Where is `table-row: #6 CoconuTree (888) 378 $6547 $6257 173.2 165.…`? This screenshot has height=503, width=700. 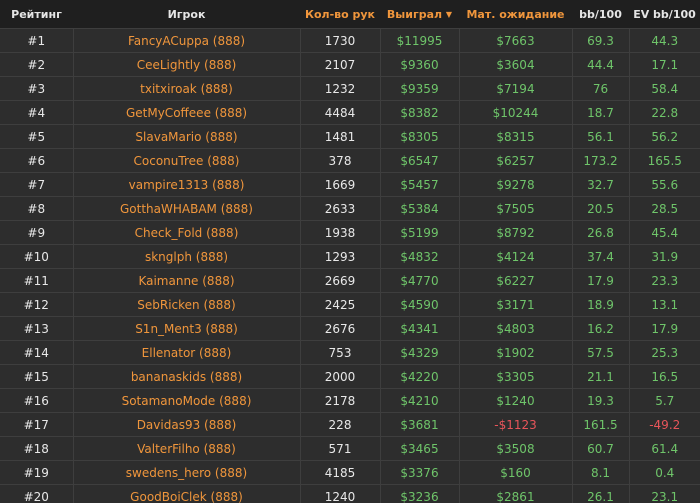 table-row: #6 CoconuTree (888) 378 $6547 $6257 173.2 165.… is located at coordinates (350, 160).